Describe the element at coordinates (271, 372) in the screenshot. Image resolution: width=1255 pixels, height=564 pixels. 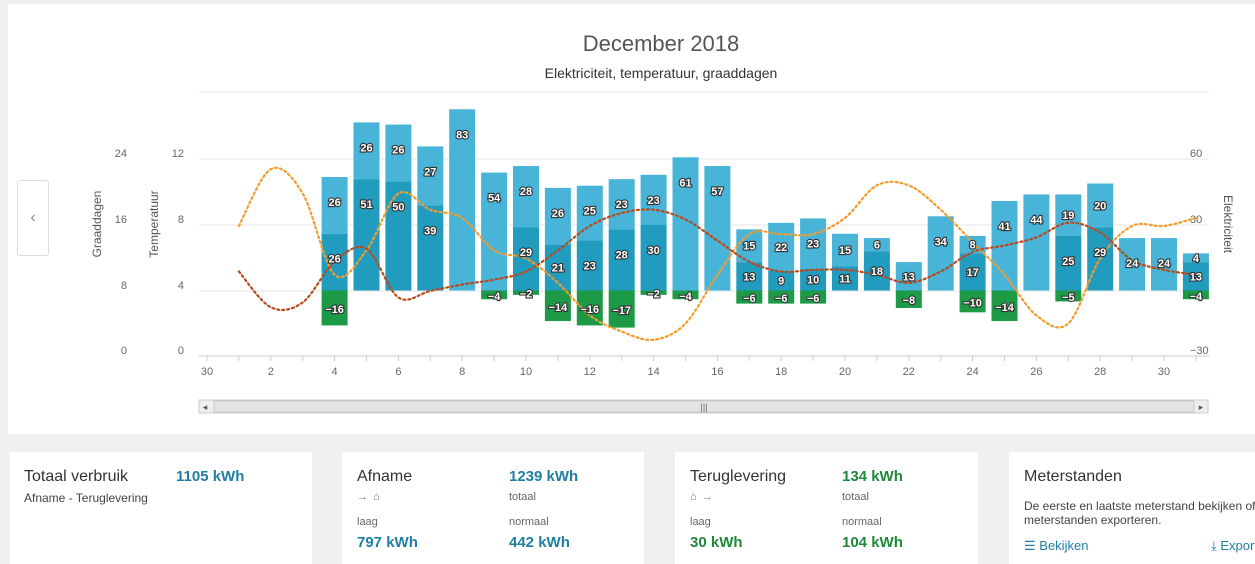
I see `x-tick-label: 2` at that location.